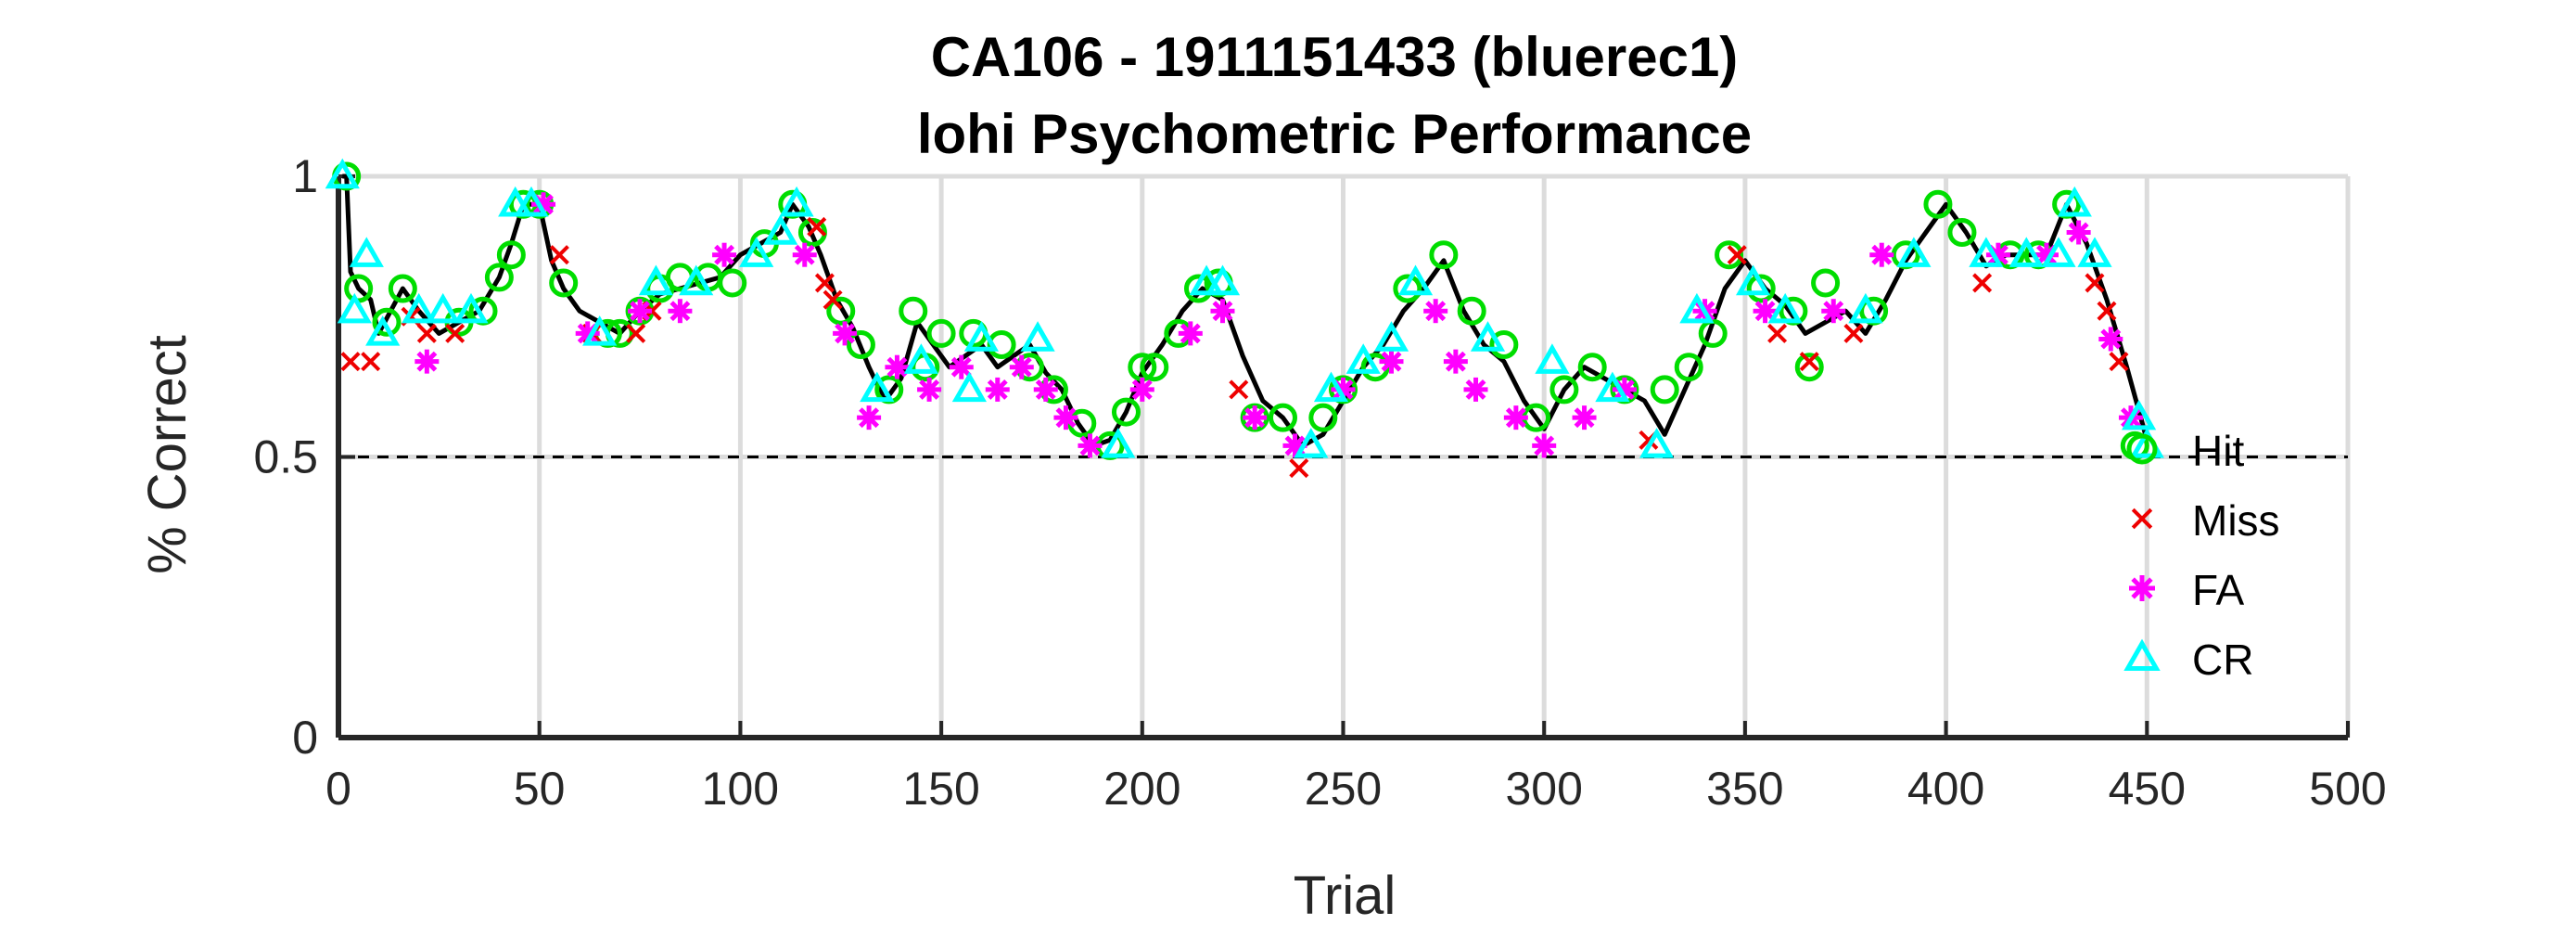 The width and height of the screenshot is (2576, 925). What do you see at coordinates (1778, 333) in the screenshot?
I see `miss-point-16-stroke-b` at bounding box center [1778, 333].